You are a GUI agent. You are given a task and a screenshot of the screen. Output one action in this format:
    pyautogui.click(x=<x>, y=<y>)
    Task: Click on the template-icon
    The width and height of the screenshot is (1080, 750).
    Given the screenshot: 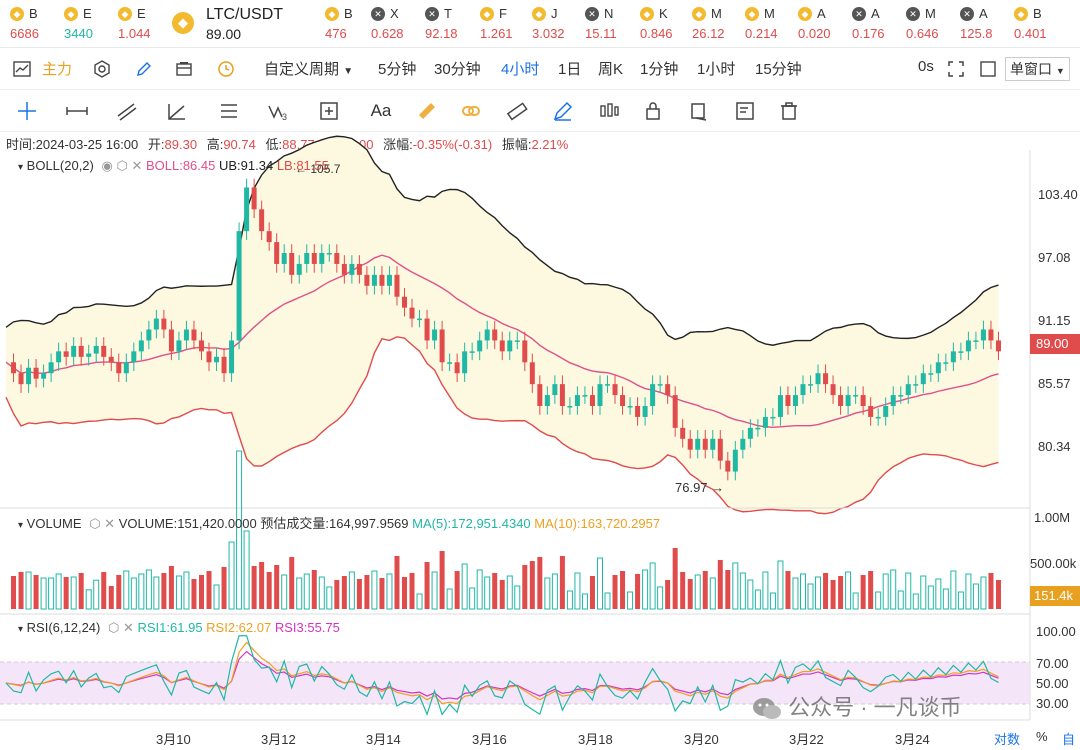 What is the action you would take?
    pyautogui.click(x=184, y=69)
    